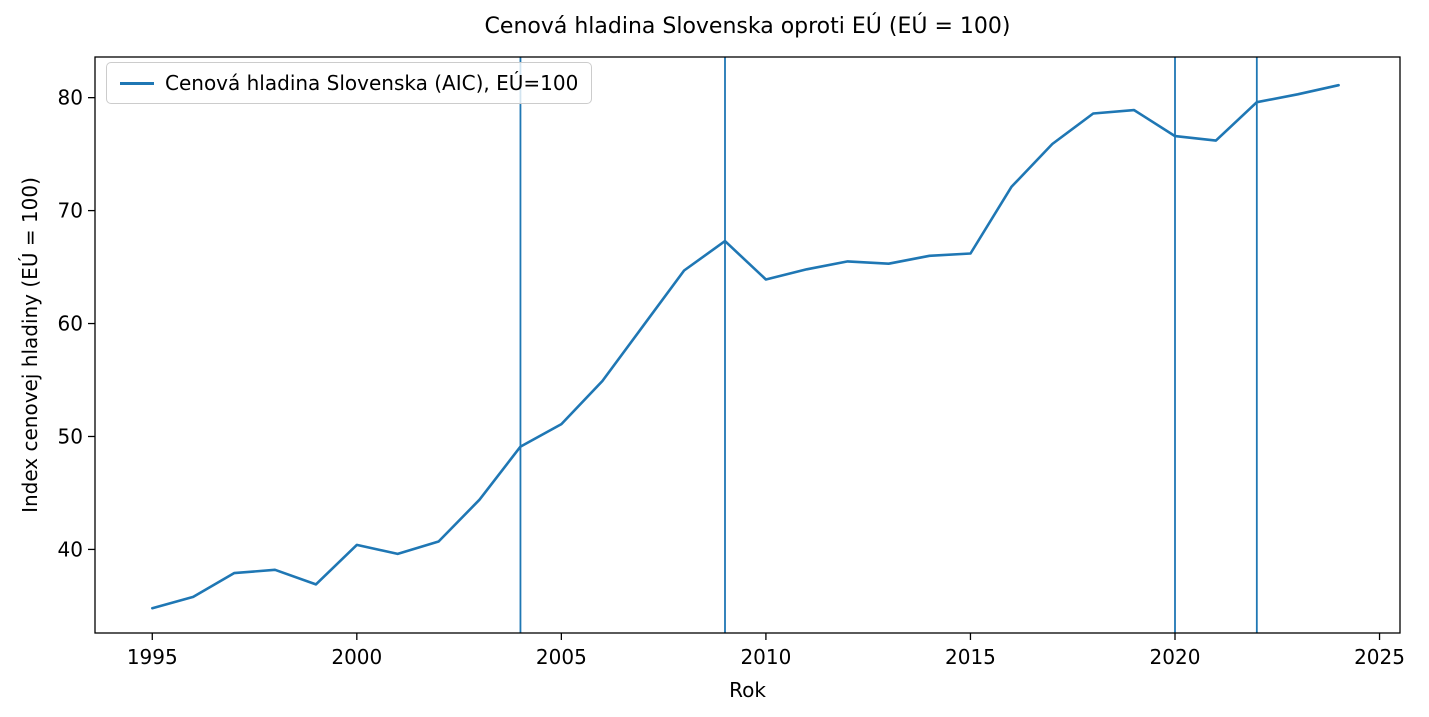 The height and width of the screenshot is (717, 1429). Describe the element at coordinates (30, 345) in the screenshot. I see `y-axis-label: Index cenovej hladiny (EÚ = 100)` at that location.